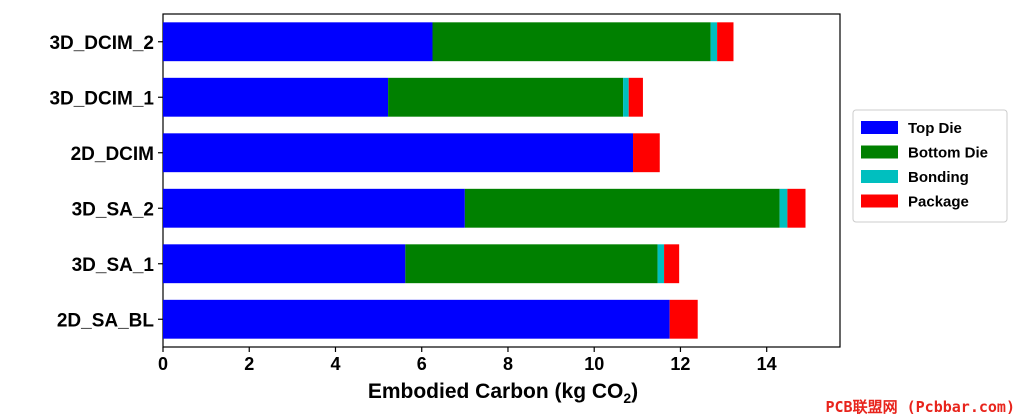 This screenshot has height=419, width=1021. I want to click on y-tick-label: 3D_DCIM_2, so click(101, 43).